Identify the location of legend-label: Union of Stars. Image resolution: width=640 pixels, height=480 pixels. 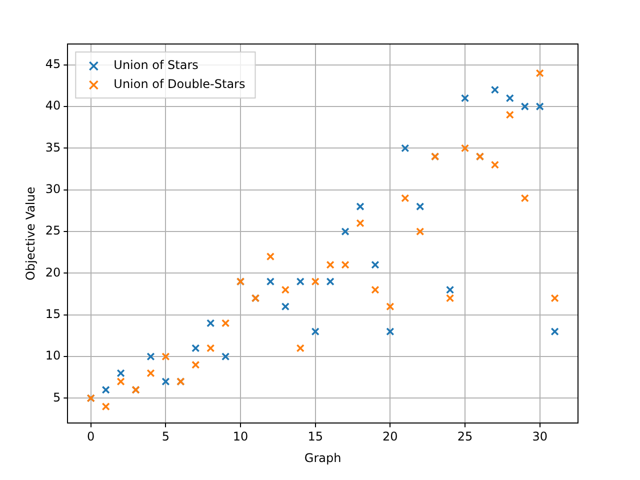
(156, 65).